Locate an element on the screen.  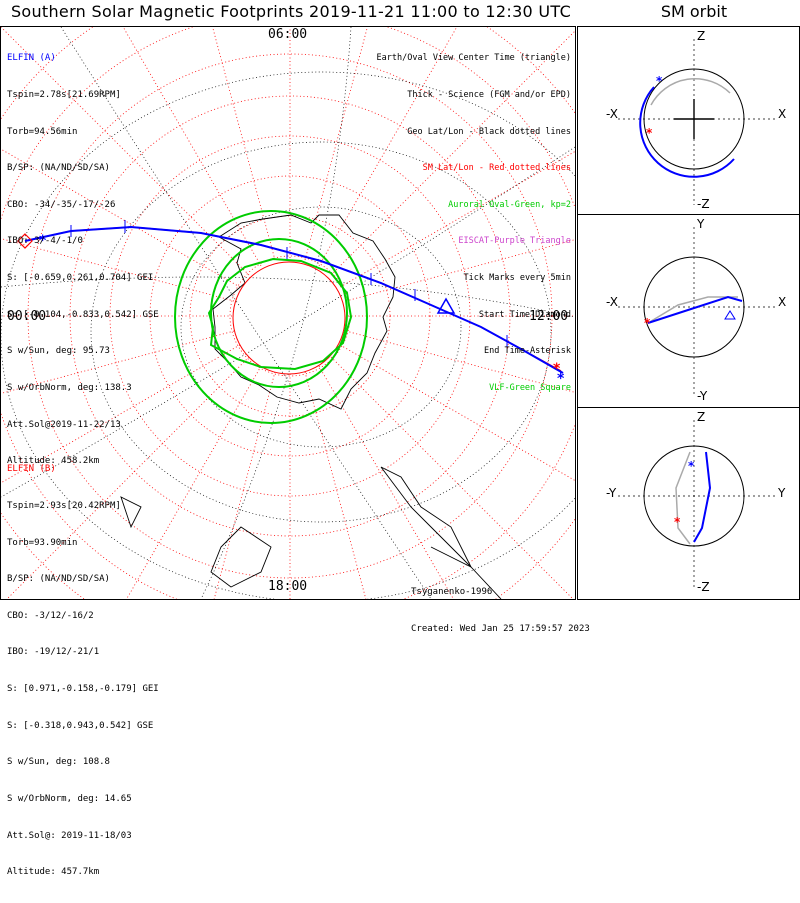
sm-inner-circle is located at coordinates (289, 318).